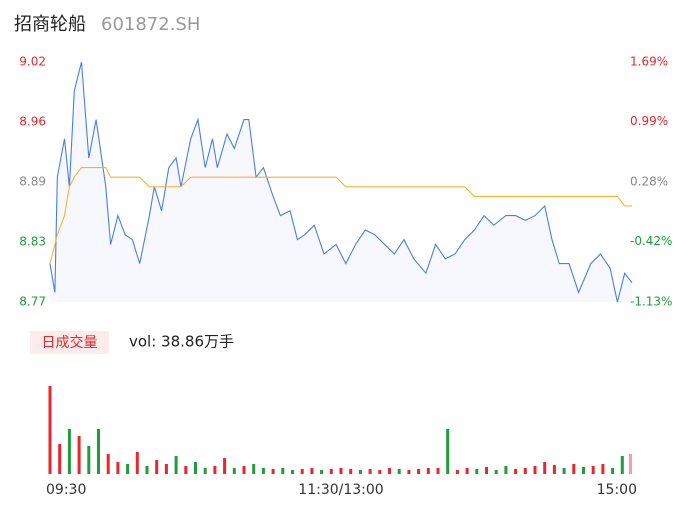 The height and width of the screenshot is (524, 686). What do you see at coordinates (649, 121) in the screenshot?
I see `y2-tick-label: 0.99%` at bounding box center [649, 121].